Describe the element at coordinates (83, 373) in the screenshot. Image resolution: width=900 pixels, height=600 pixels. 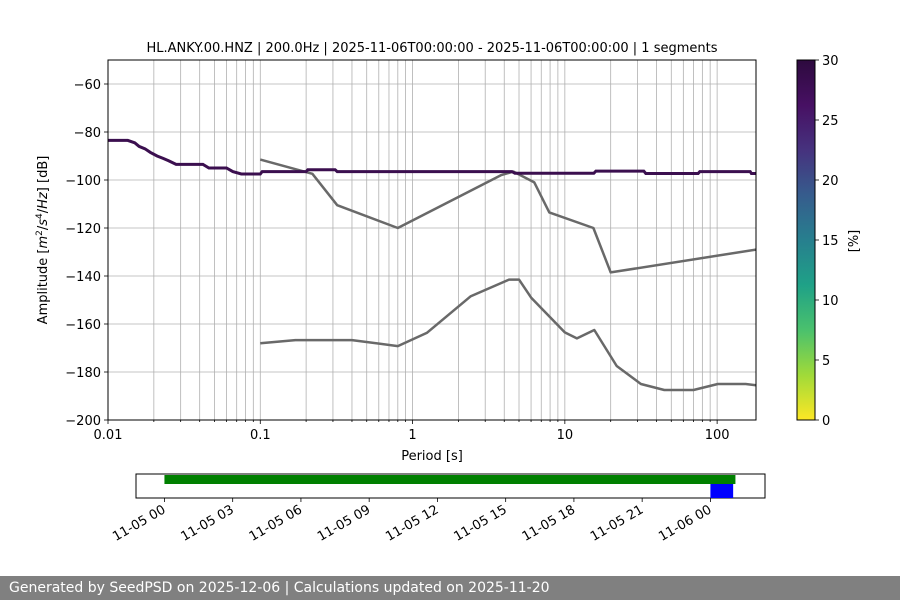
I see `y-tick-label: −180` at that location.